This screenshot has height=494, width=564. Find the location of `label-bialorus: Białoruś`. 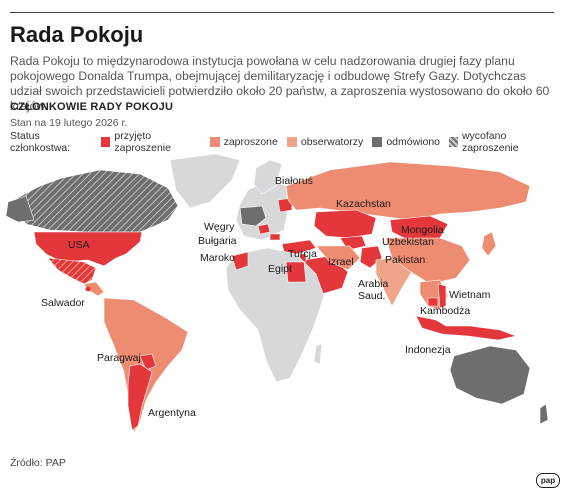

label-bialorus: Białoruś is located at coordinates (294, 181).